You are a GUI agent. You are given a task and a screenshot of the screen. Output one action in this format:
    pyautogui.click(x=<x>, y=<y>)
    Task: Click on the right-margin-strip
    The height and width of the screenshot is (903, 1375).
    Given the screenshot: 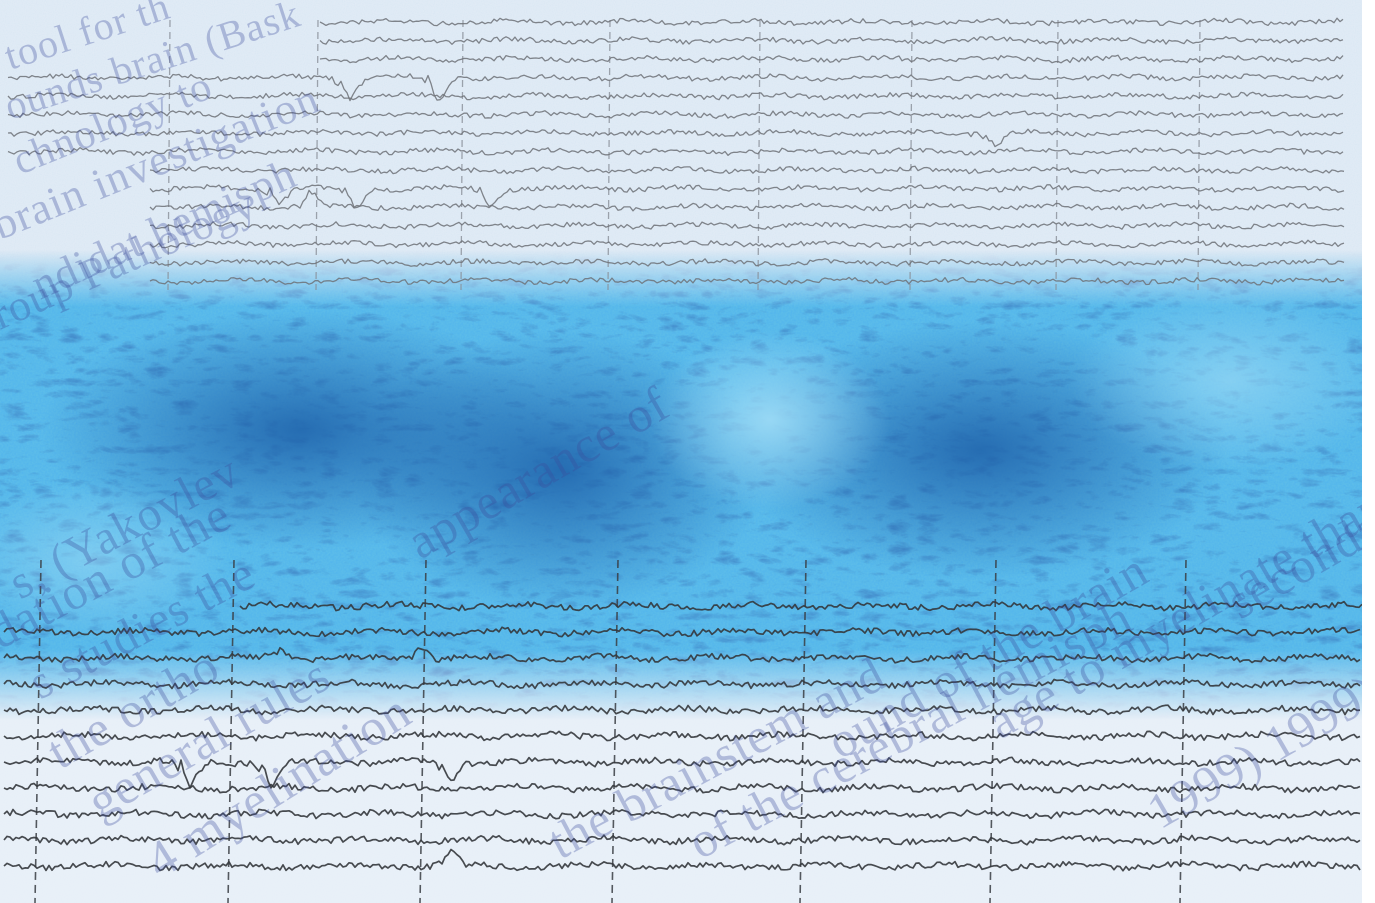 What is the action you would take?
    pyautogui.click(x=1368, y=451)
    